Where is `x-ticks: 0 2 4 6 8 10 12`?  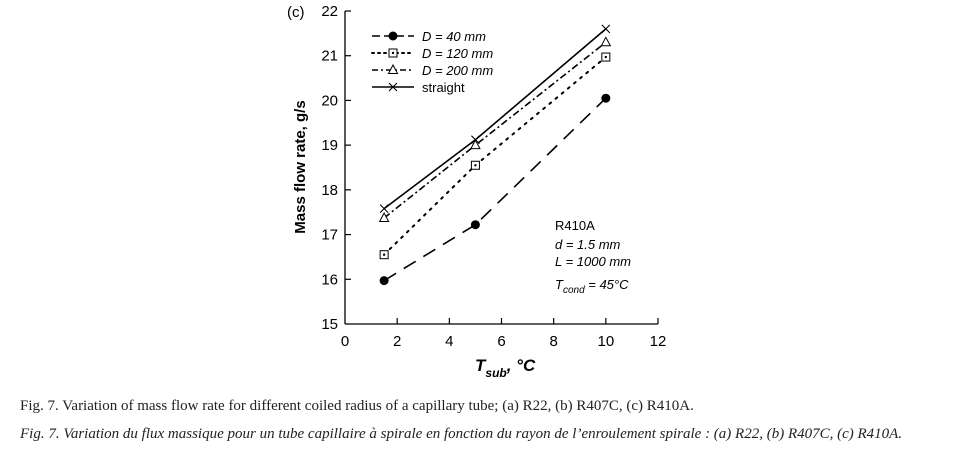 x-ticks: 0 2 4 6 8 10 12 is located at coordinates (504, 334).